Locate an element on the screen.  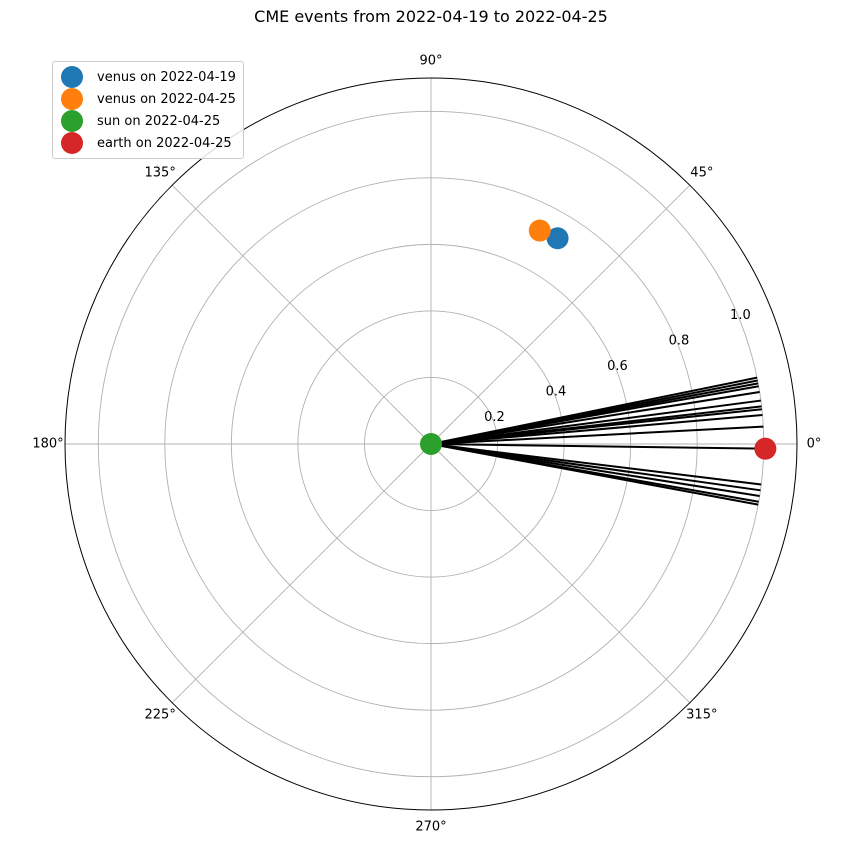
legend-item: venus on 2022-04-19 is located at coordinates (148, 77).